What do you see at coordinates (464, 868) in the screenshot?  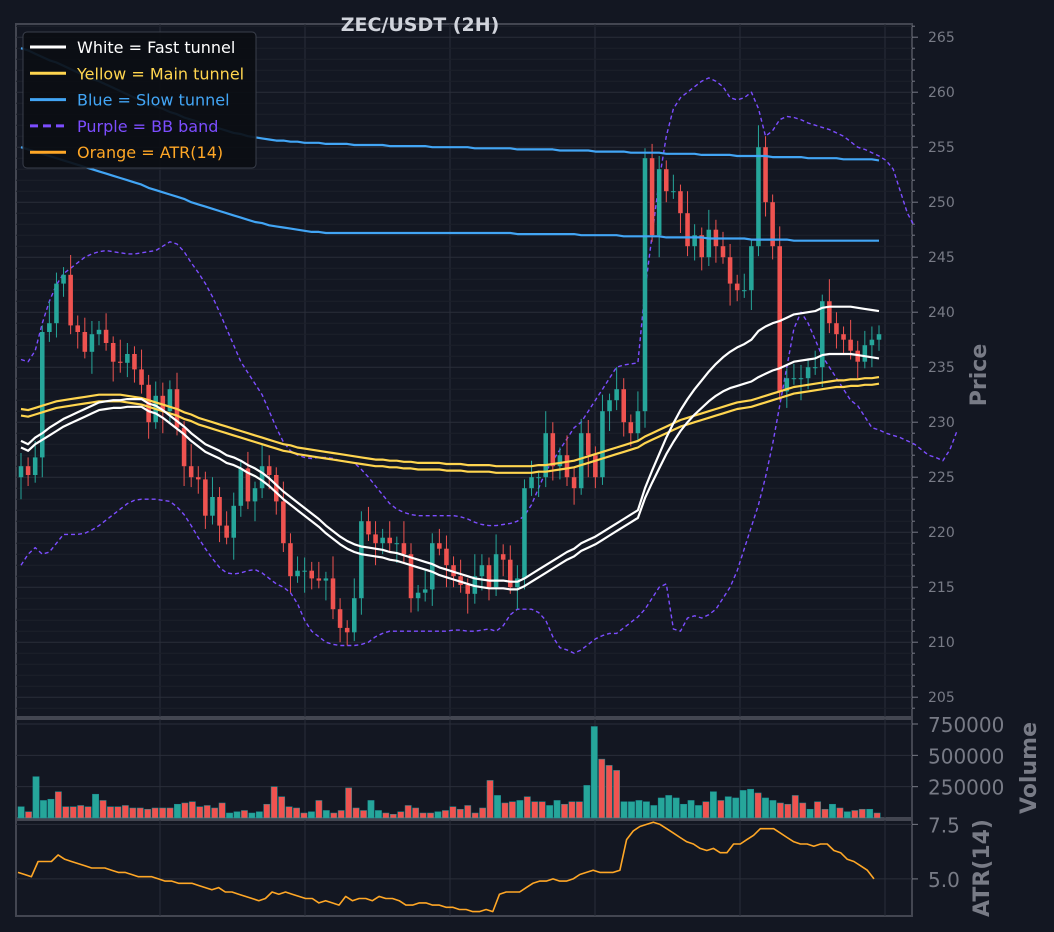 I see `atr-plot-area` at bounding box center [464, 868].